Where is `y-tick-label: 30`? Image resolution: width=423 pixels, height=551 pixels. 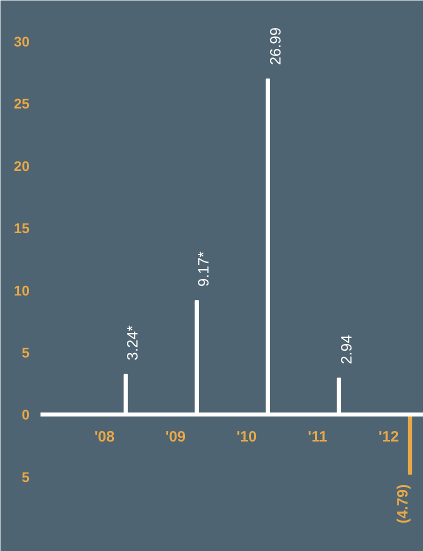 y-tick-label: 30 is located at coordinates (22, 42).